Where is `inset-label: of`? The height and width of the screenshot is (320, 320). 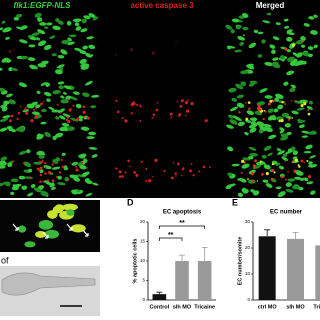
inset-label: of is located at coordinates (5, 260).